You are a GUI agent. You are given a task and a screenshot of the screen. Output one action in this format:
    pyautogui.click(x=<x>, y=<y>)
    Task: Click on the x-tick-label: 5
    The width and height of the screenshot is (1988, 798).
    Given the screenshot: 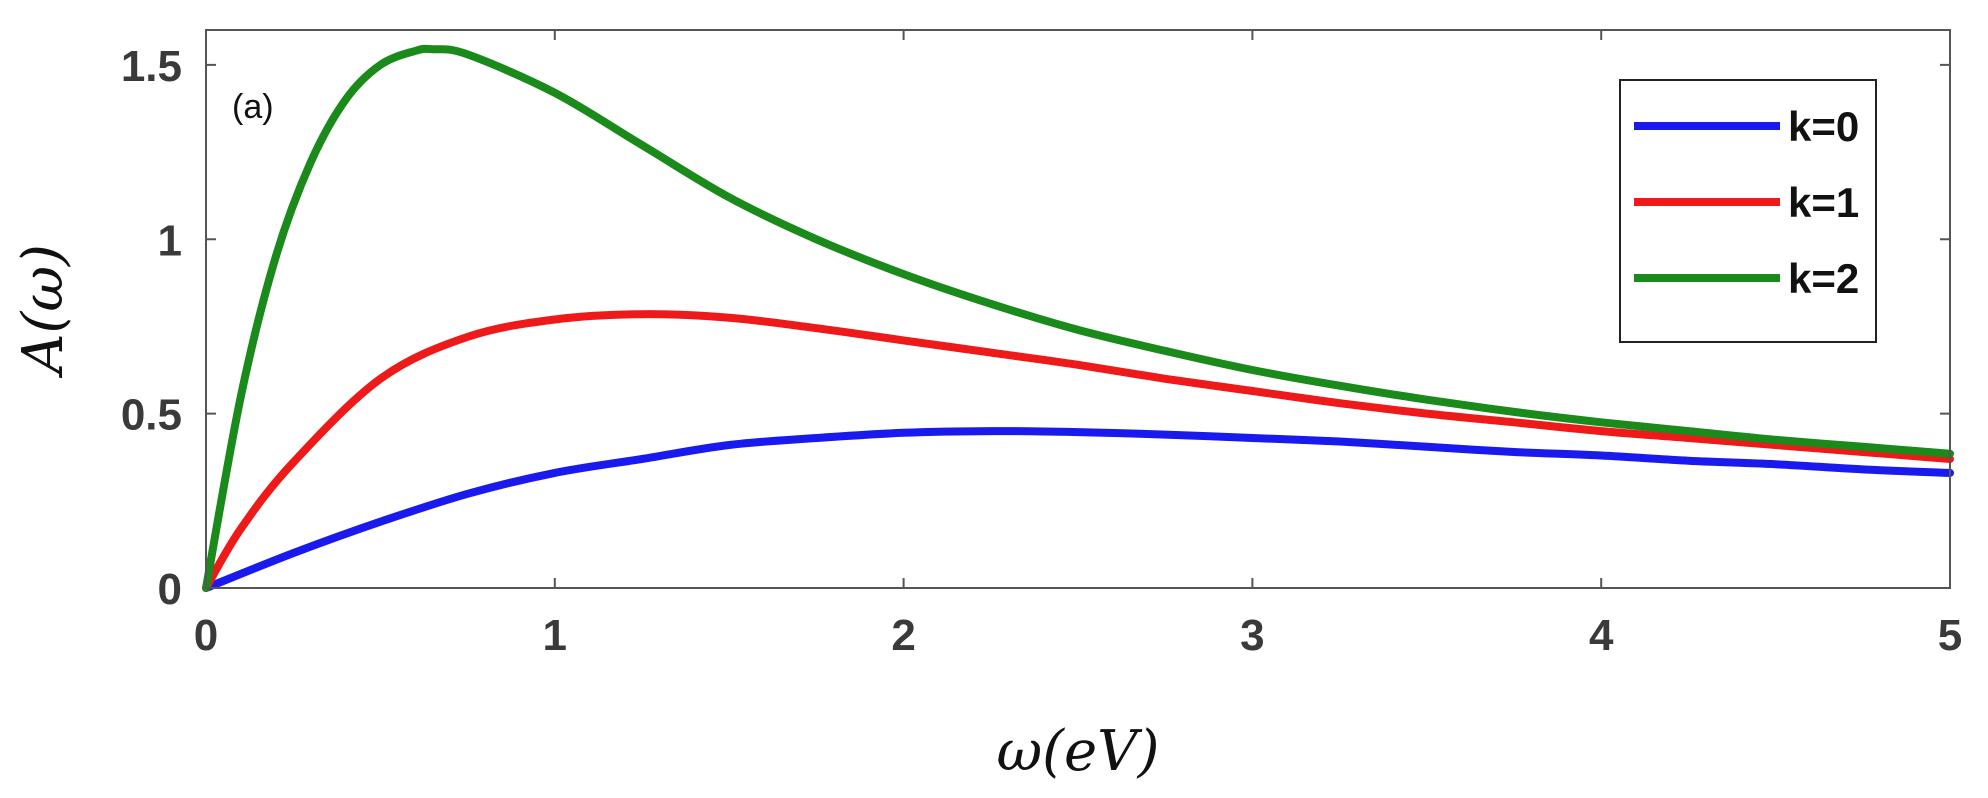 What is the action you would take?
    pyautogui.click(x=1950, y=635)
    